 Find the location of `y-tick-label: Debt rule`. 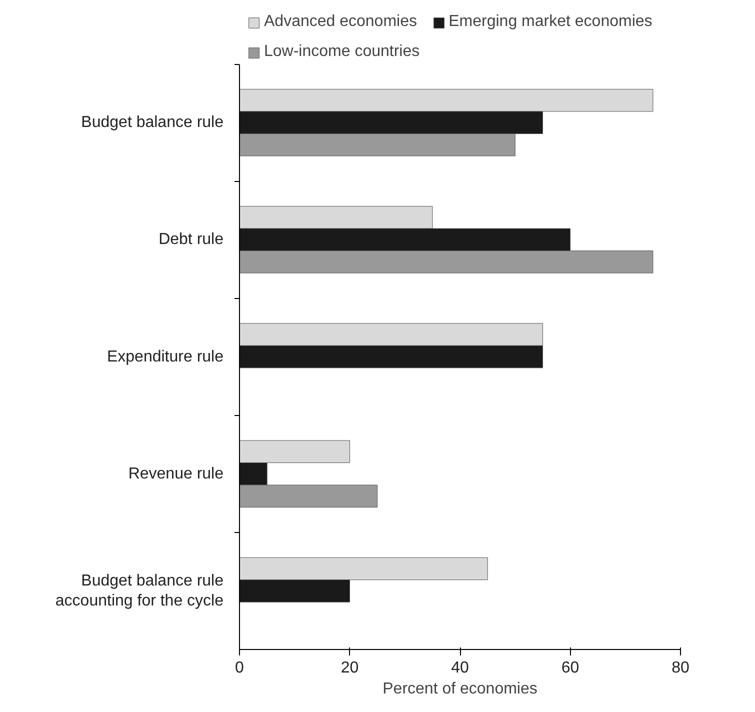

y-tick-label: Debt rule is located at coordinates (191, 239).